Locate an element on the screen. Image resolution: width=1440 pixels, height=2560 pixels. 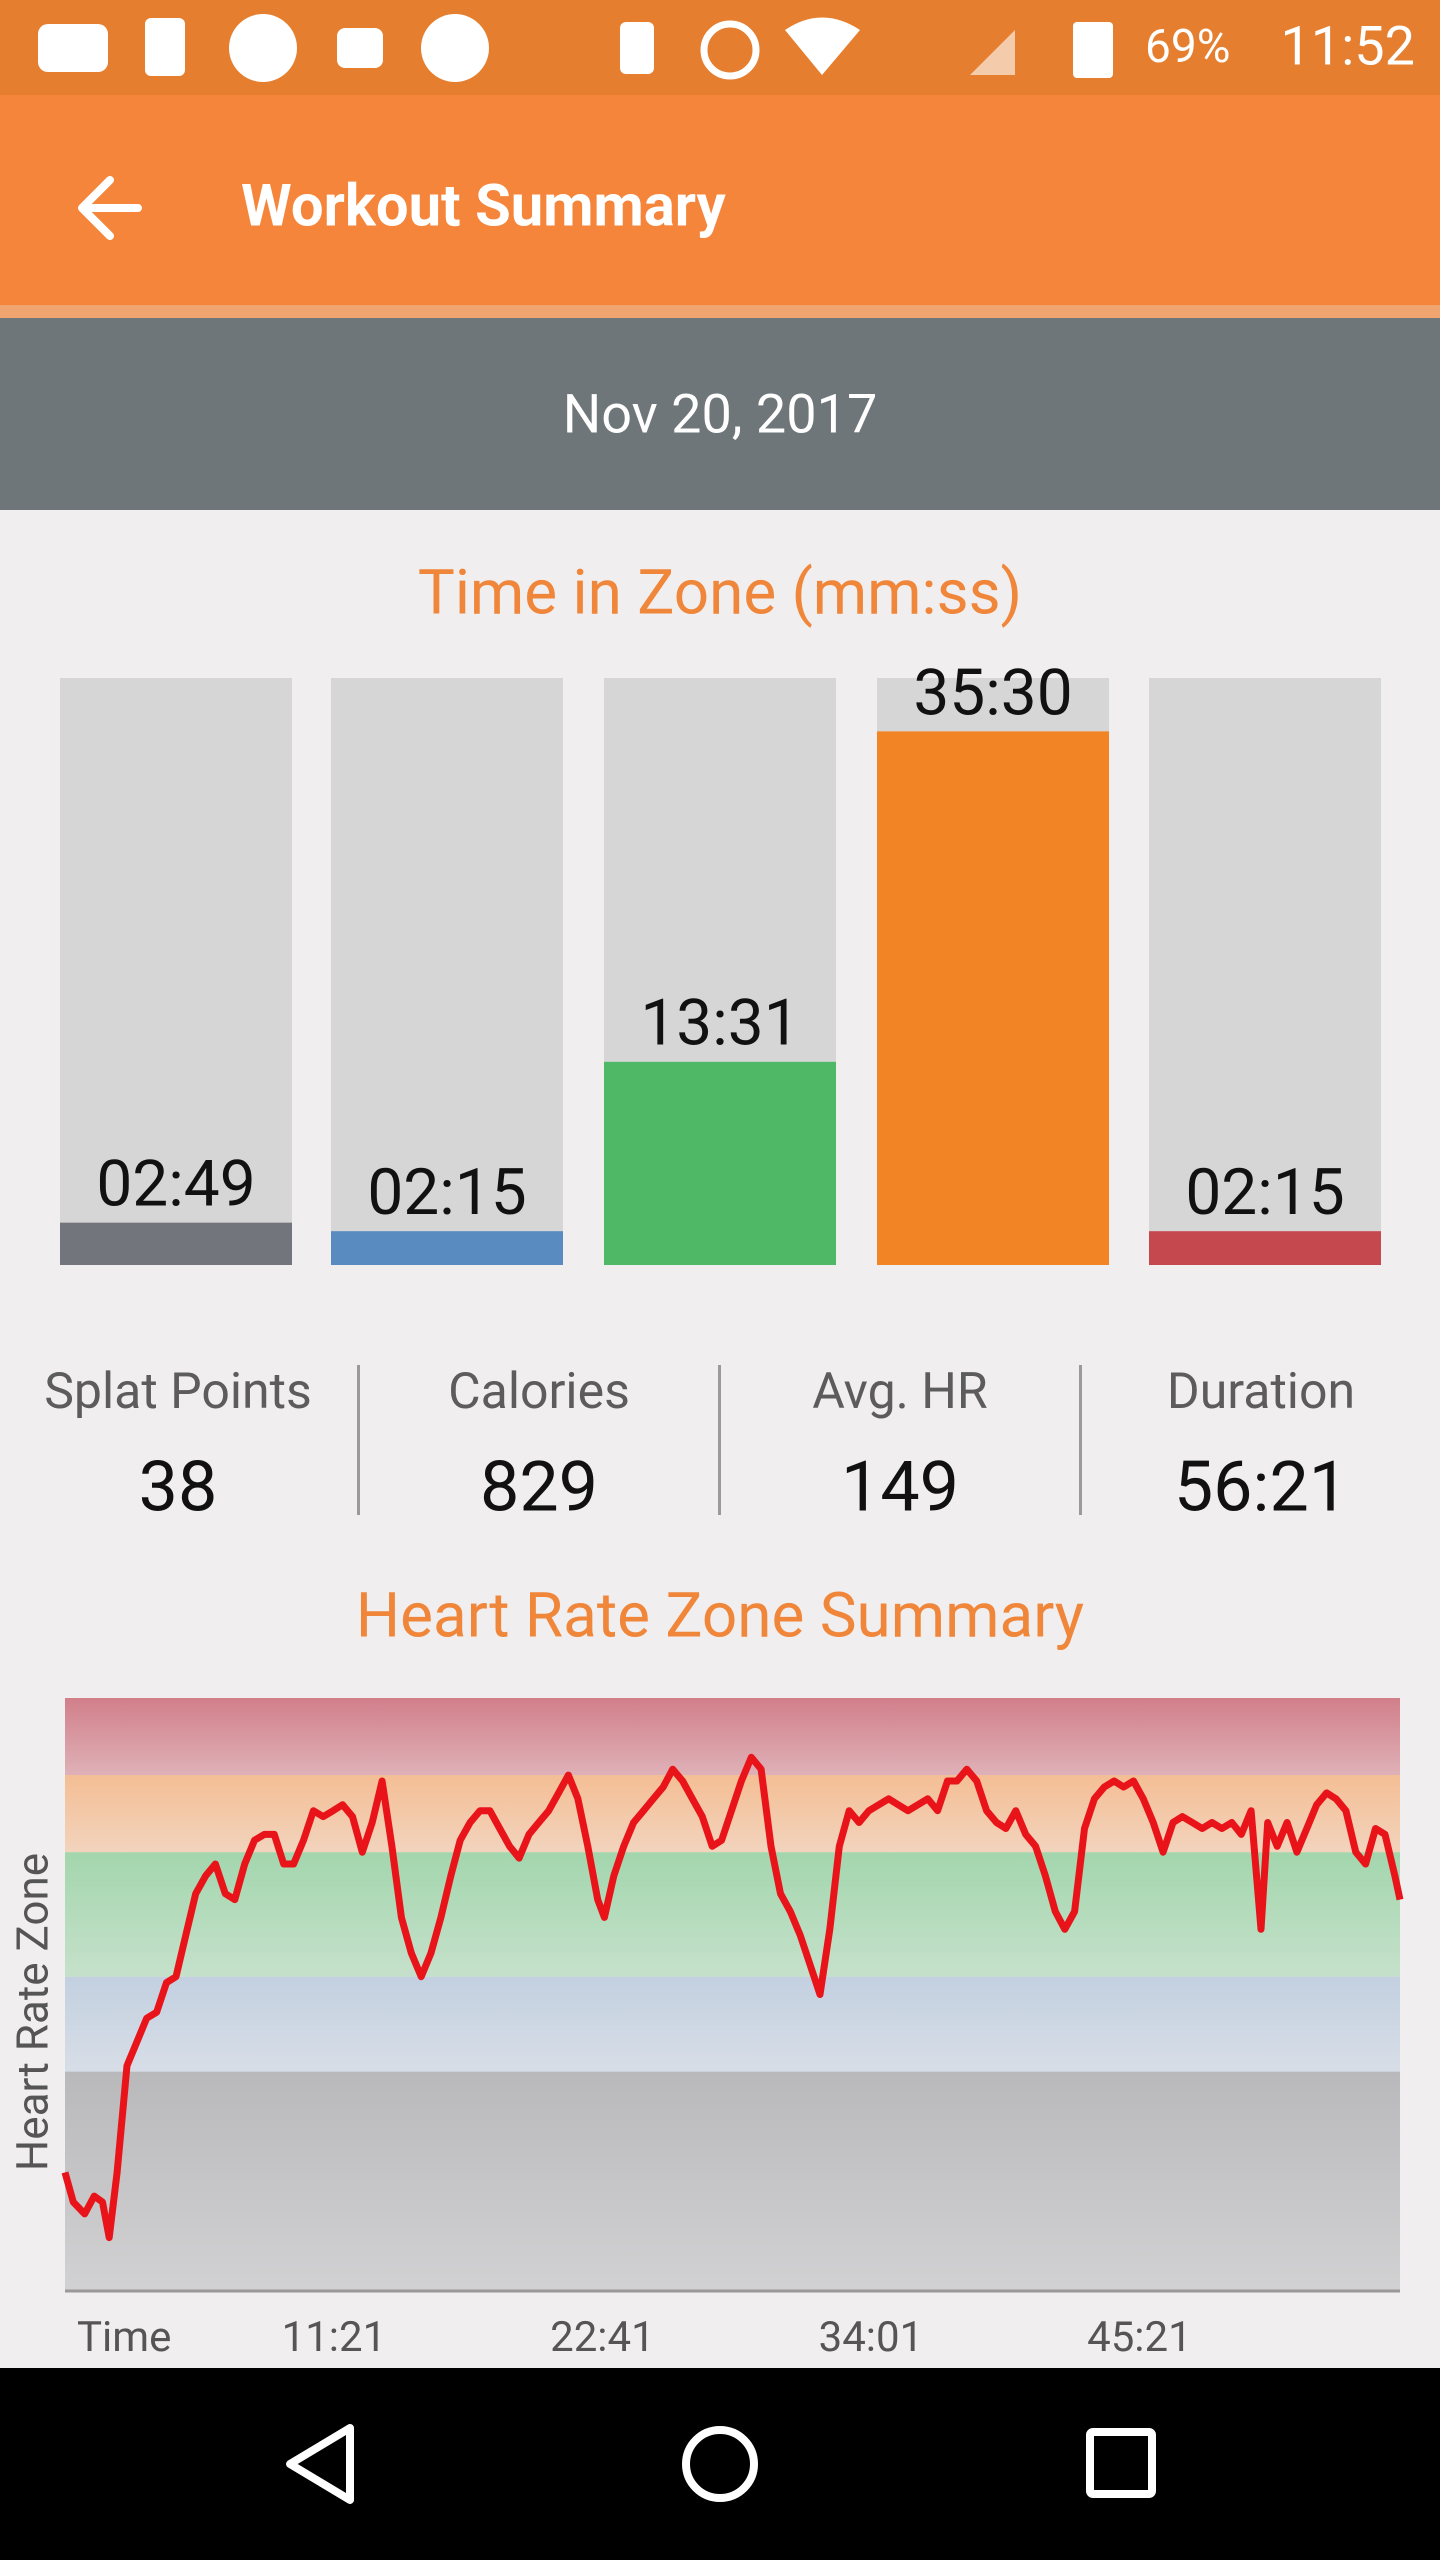
bar-value-label: 13:31 is located at coordinates (719, 1023).